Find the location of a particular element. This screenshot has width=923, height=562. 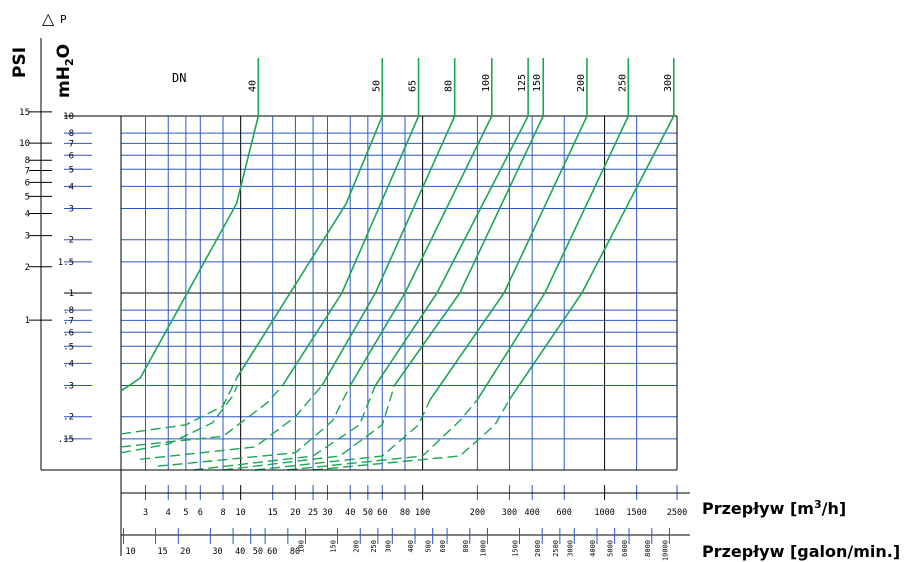

psi-tick-label: 5 is located at coordinates (27, 197).